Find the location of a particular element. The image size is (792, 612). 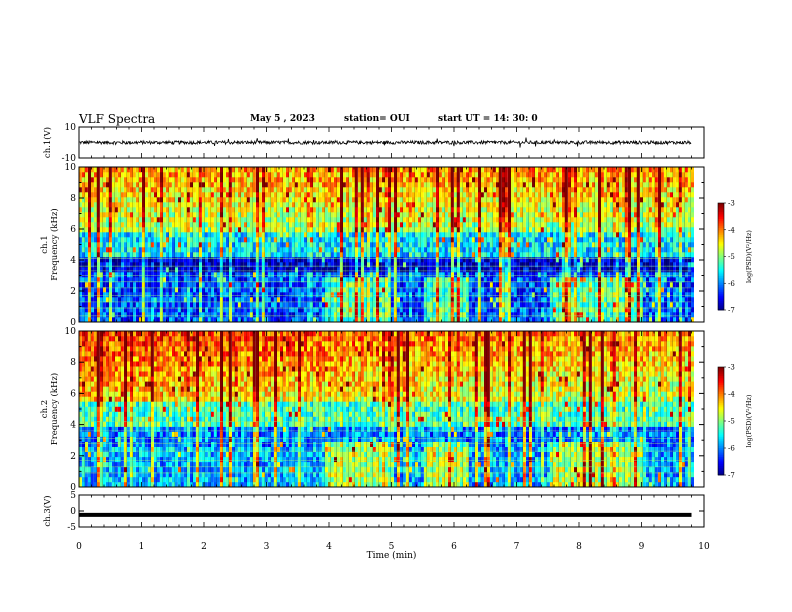

chart-title: VLF Spectra is located at coordinates (117, 119).